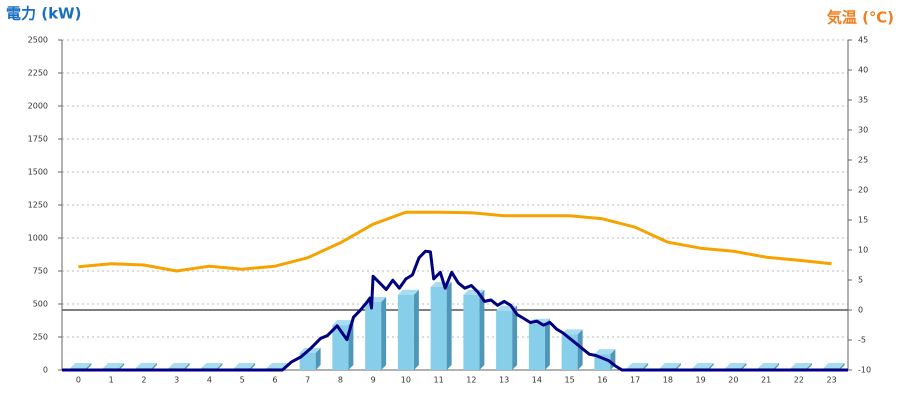  Describe the element at coordinates (537, 380) in the screenshot. I see `x-tick-label: 14` at that location.